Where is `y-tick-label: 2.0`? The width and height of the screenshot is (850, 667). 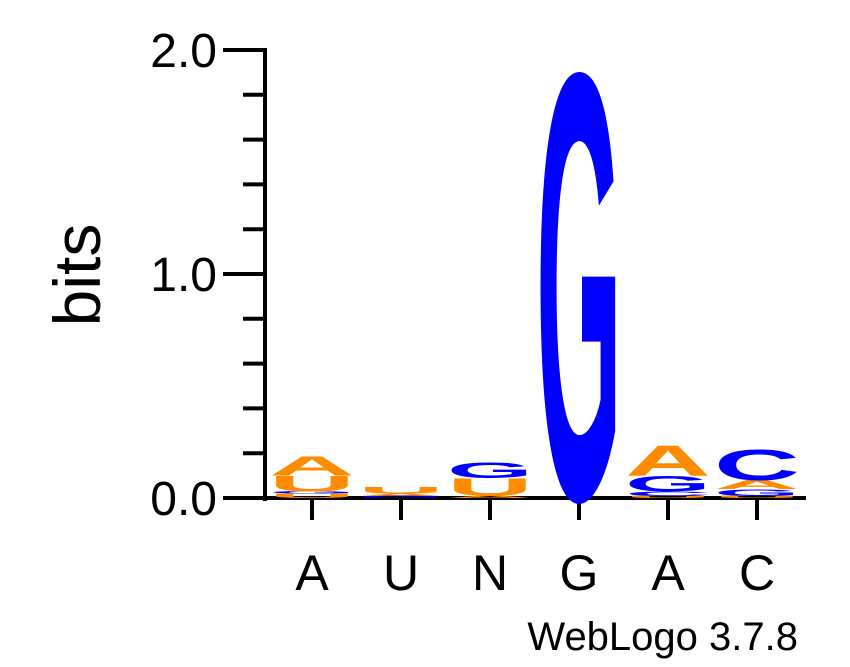
y-tick-label: 2.0 is located at coordinates (183, 51).